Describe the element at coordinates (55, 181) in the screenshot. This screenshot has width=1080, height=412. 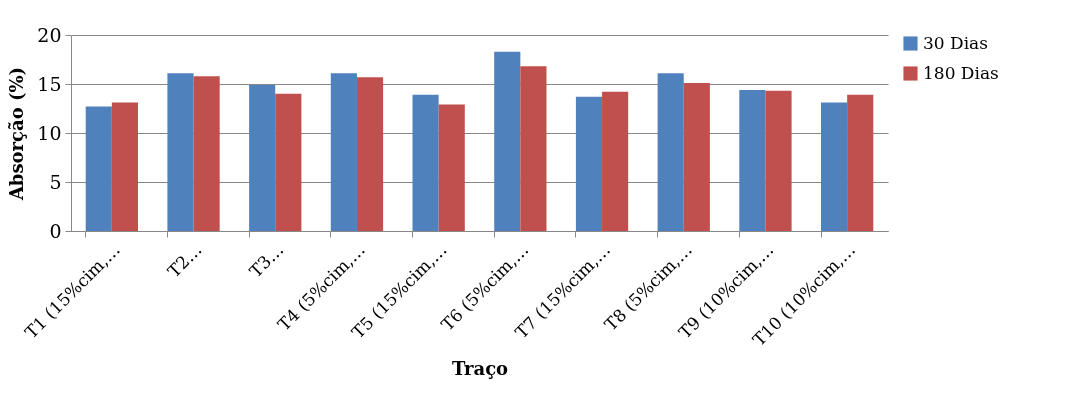
I see `y-tick-label: 5` at that location.